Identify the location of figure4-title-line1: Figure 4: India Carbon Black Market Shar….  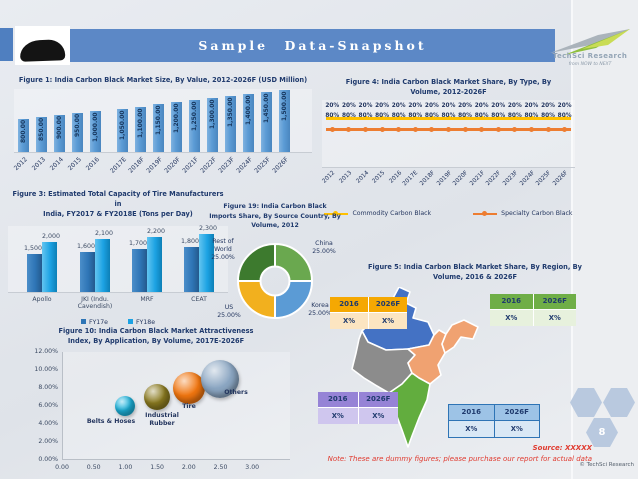
(448, 82).